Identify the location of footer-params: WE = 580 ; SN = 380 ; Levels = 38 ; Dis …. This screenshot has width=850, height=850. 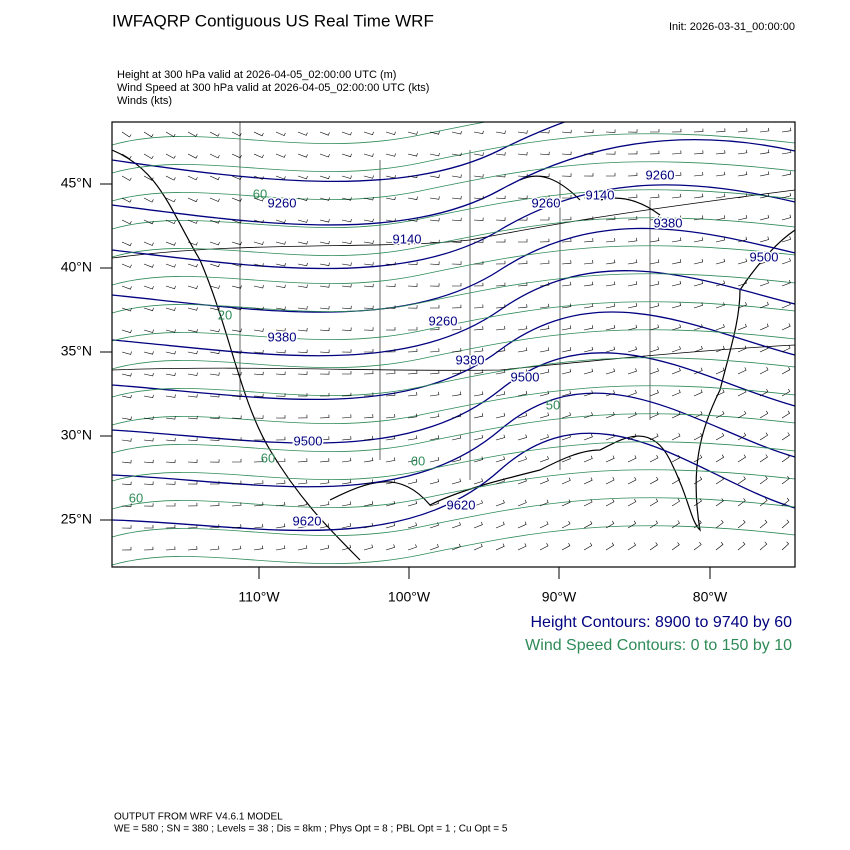
(311, 829).